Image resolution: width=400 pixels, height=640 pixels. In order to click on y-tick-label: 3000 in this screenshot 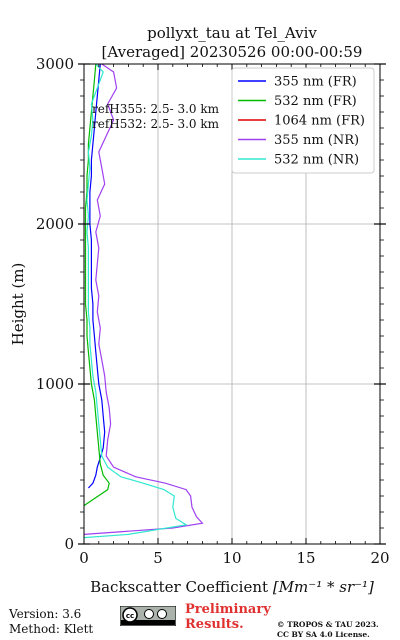, I will do `click(55, 64)`.